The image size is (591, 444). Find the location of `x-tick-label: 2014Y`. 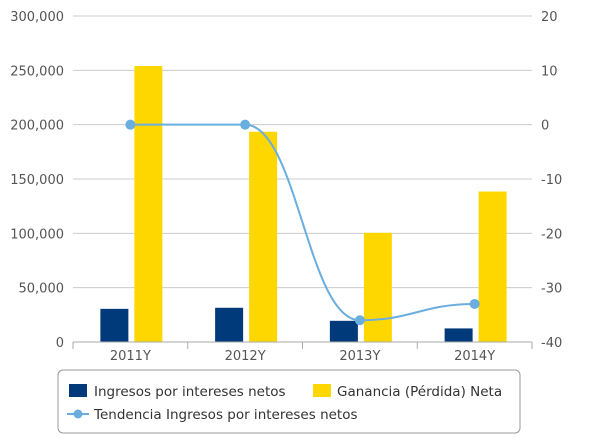

x-tick-label: 2014Y is located at coordinates (474, 356).